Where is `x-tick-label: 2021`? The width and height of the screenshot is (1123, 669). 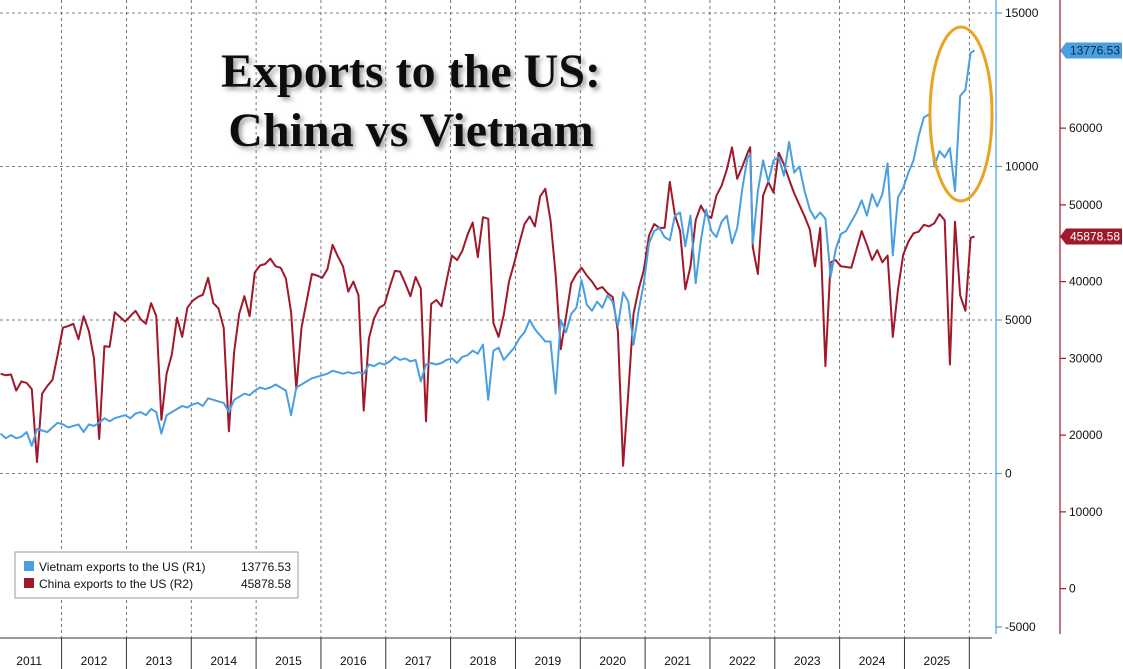
x-tick-label: 2021 is located at coordinates (677, 661).